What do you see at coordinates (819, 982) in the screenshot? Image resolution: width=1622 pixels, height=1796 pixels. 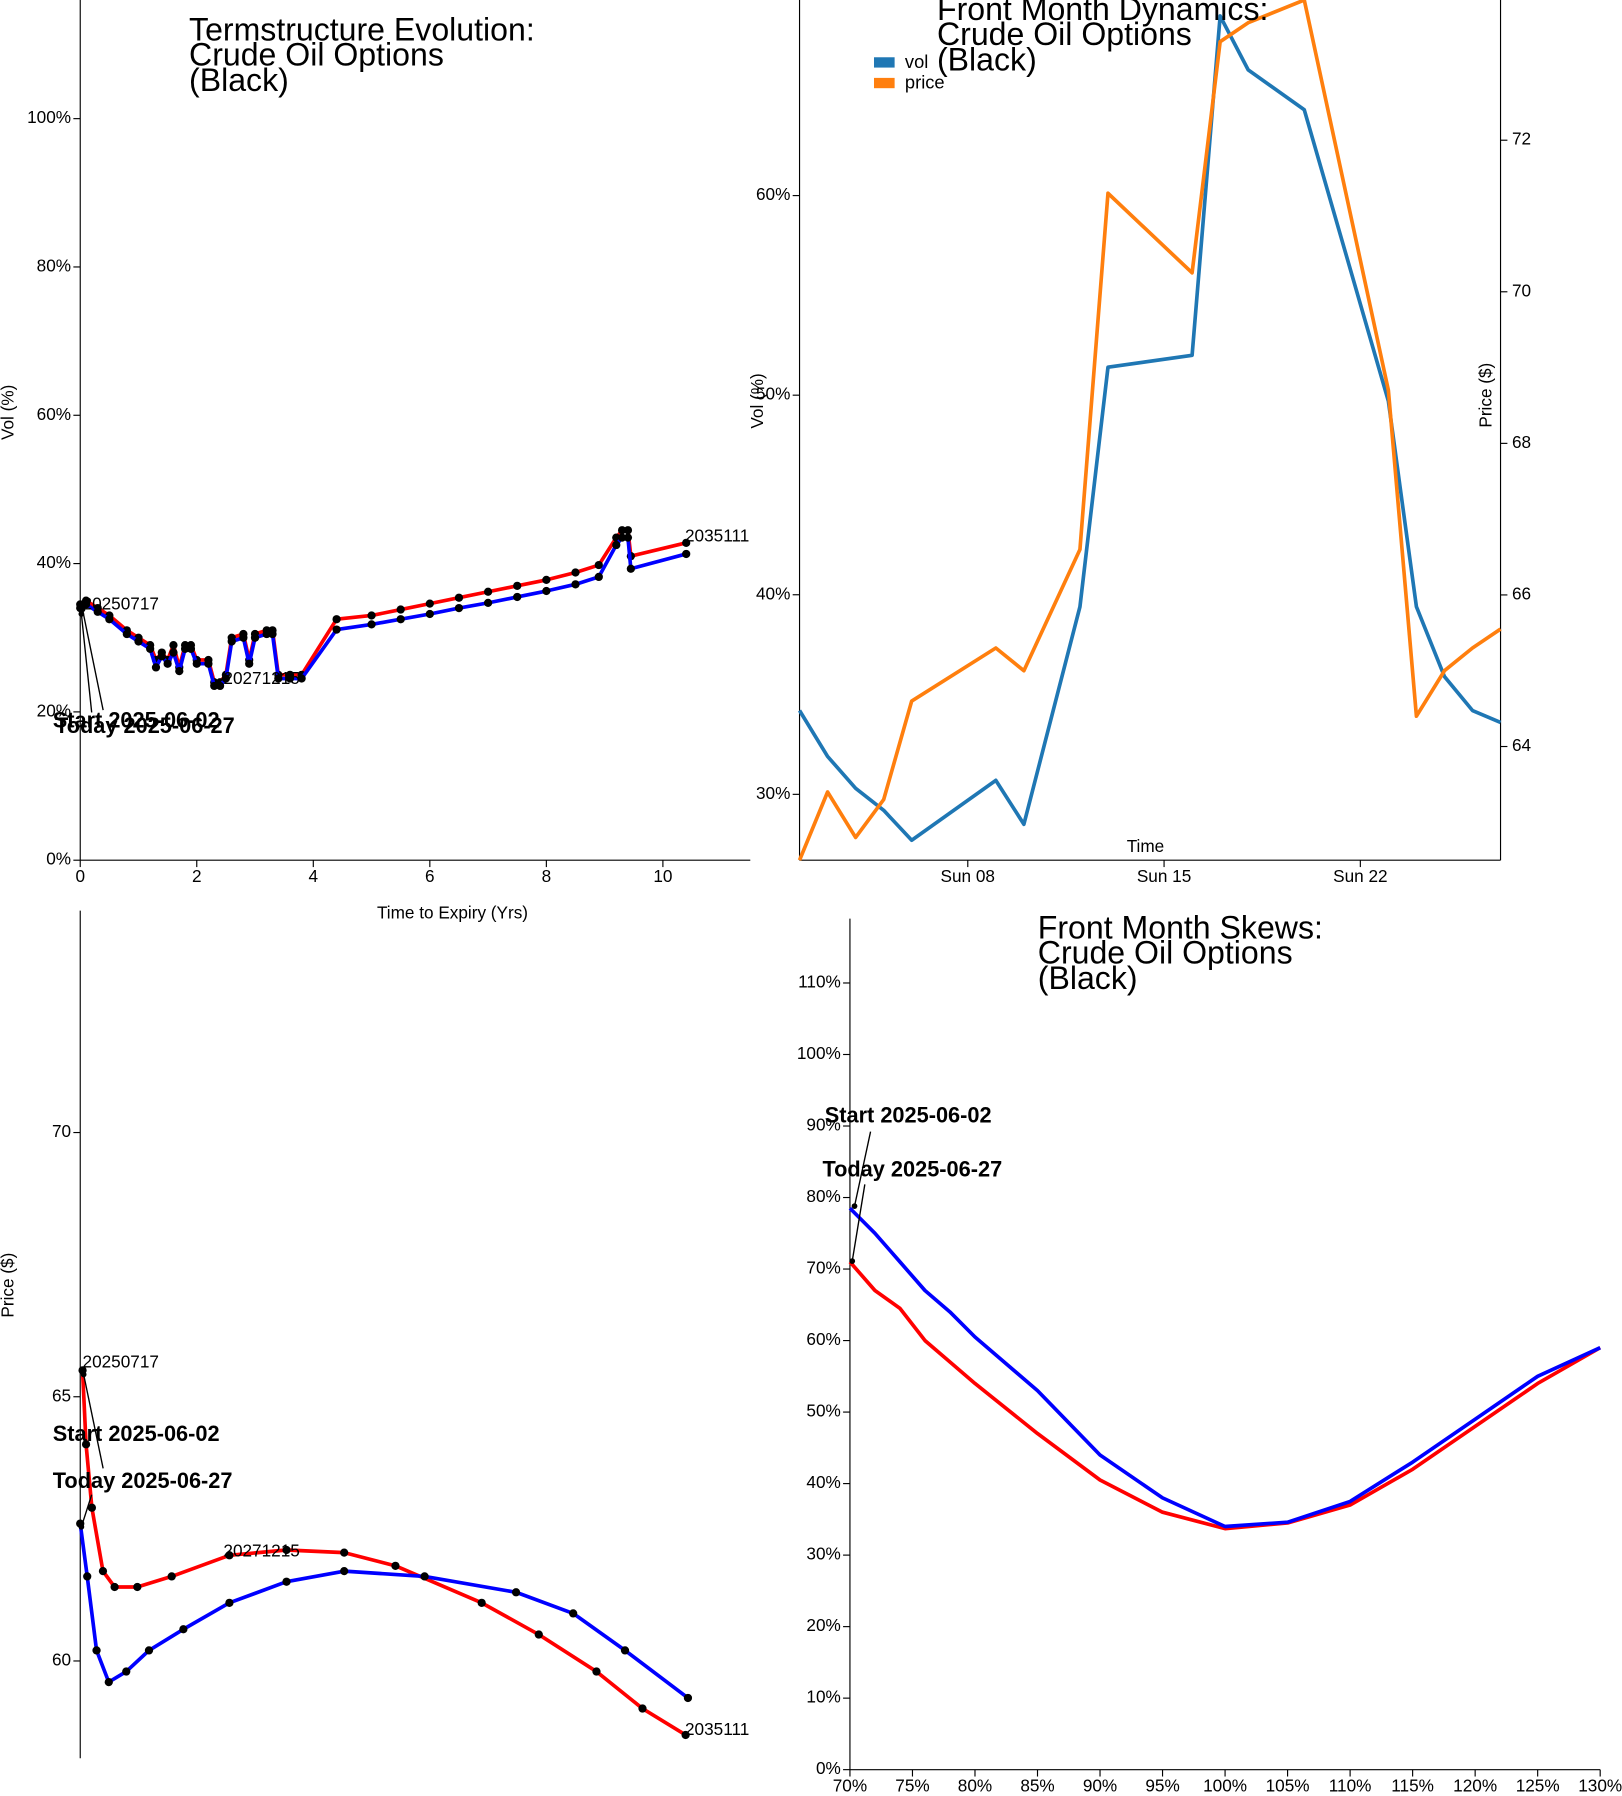 I see `y-tick-label: 110%` at bounding box center [819, 982].